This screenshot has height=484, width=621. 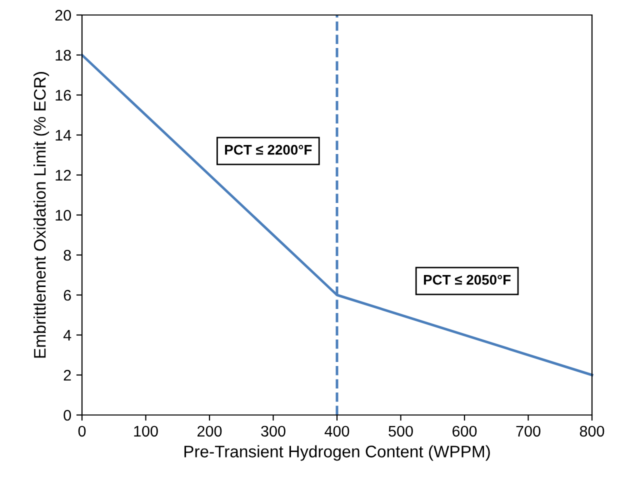 I want to click on y-tick-label: 0, so click(x=67, y=415).